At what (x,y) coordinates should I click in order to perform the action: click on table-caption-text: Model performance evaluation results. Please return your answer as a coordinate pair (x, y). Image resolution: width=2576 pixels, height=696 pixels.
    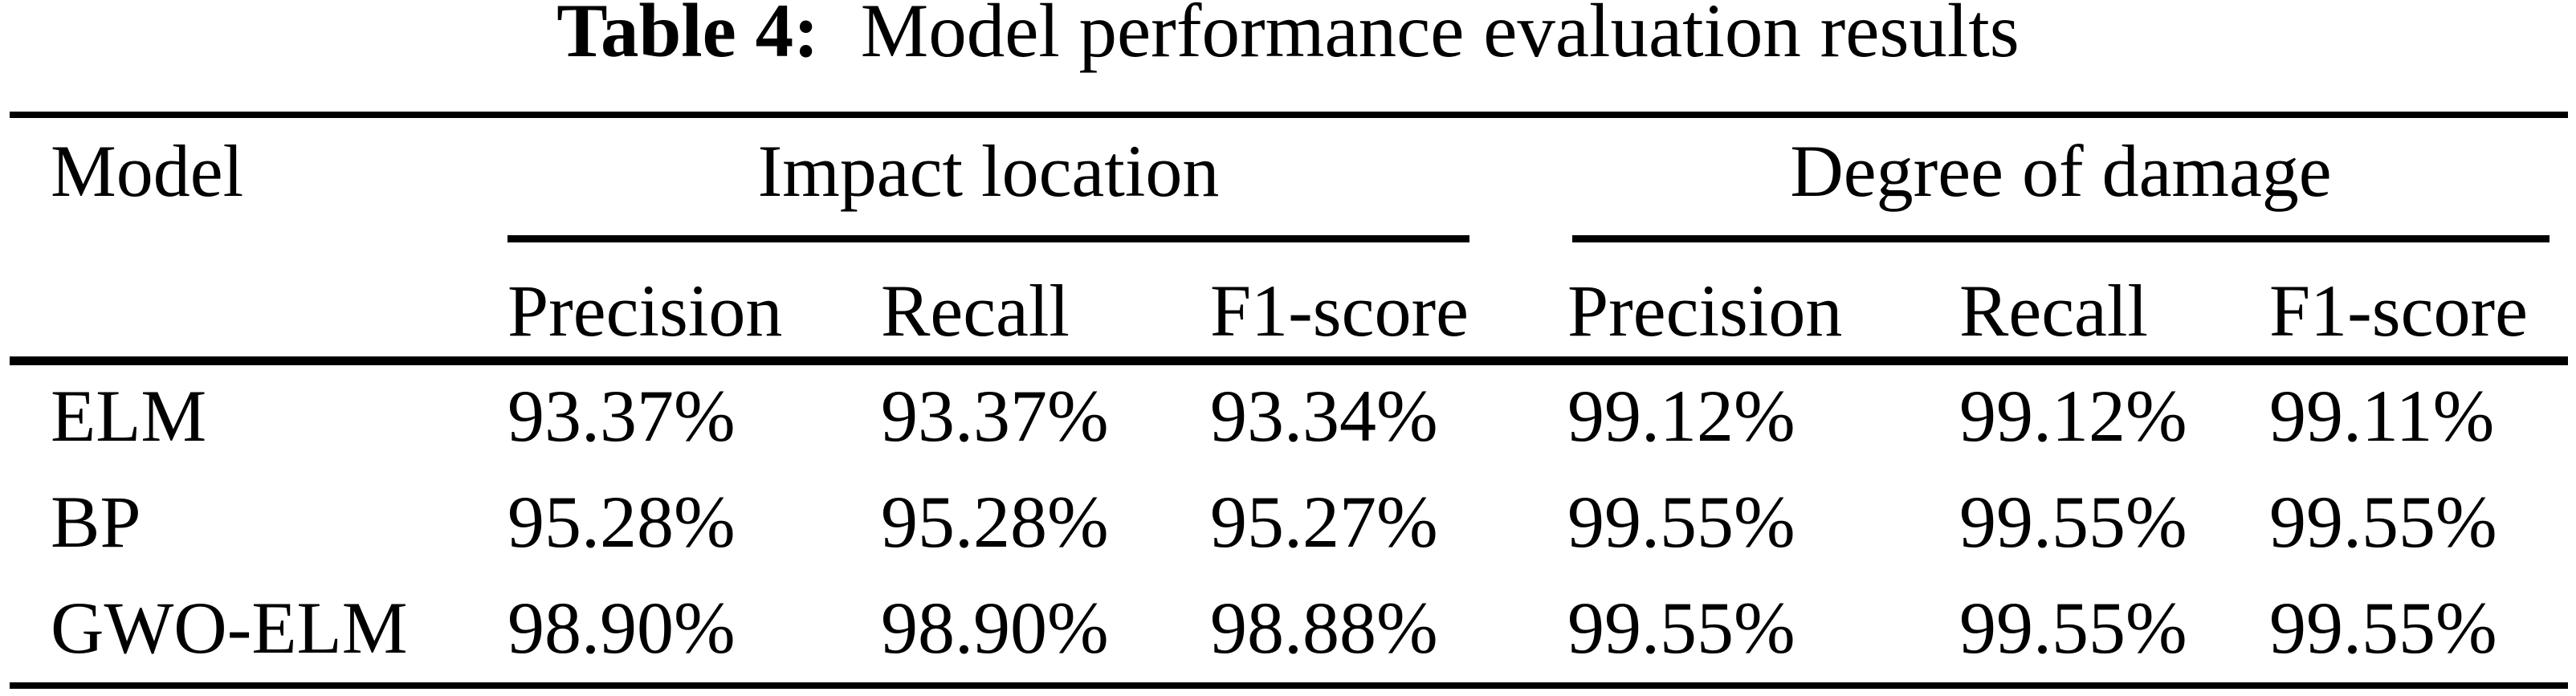
    Looking at the image, I should click on (1440, 36).